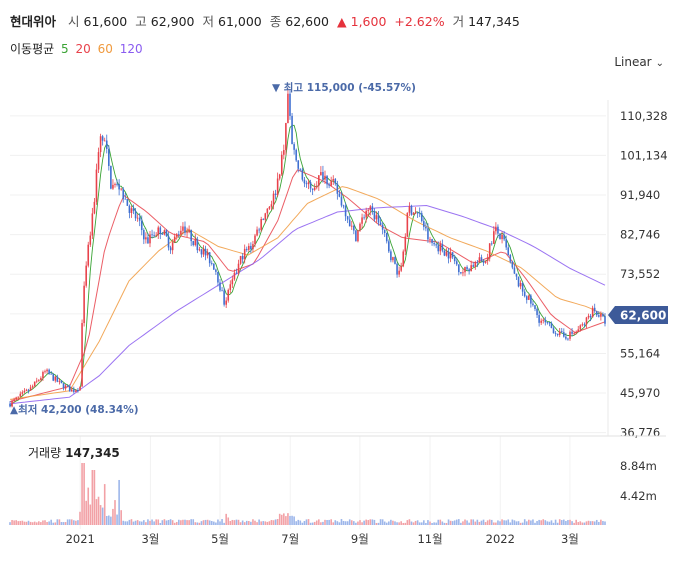 This screenshot has width=676, height=562. I want to click on scale-toggle-label: Linear, so click(633, 62).